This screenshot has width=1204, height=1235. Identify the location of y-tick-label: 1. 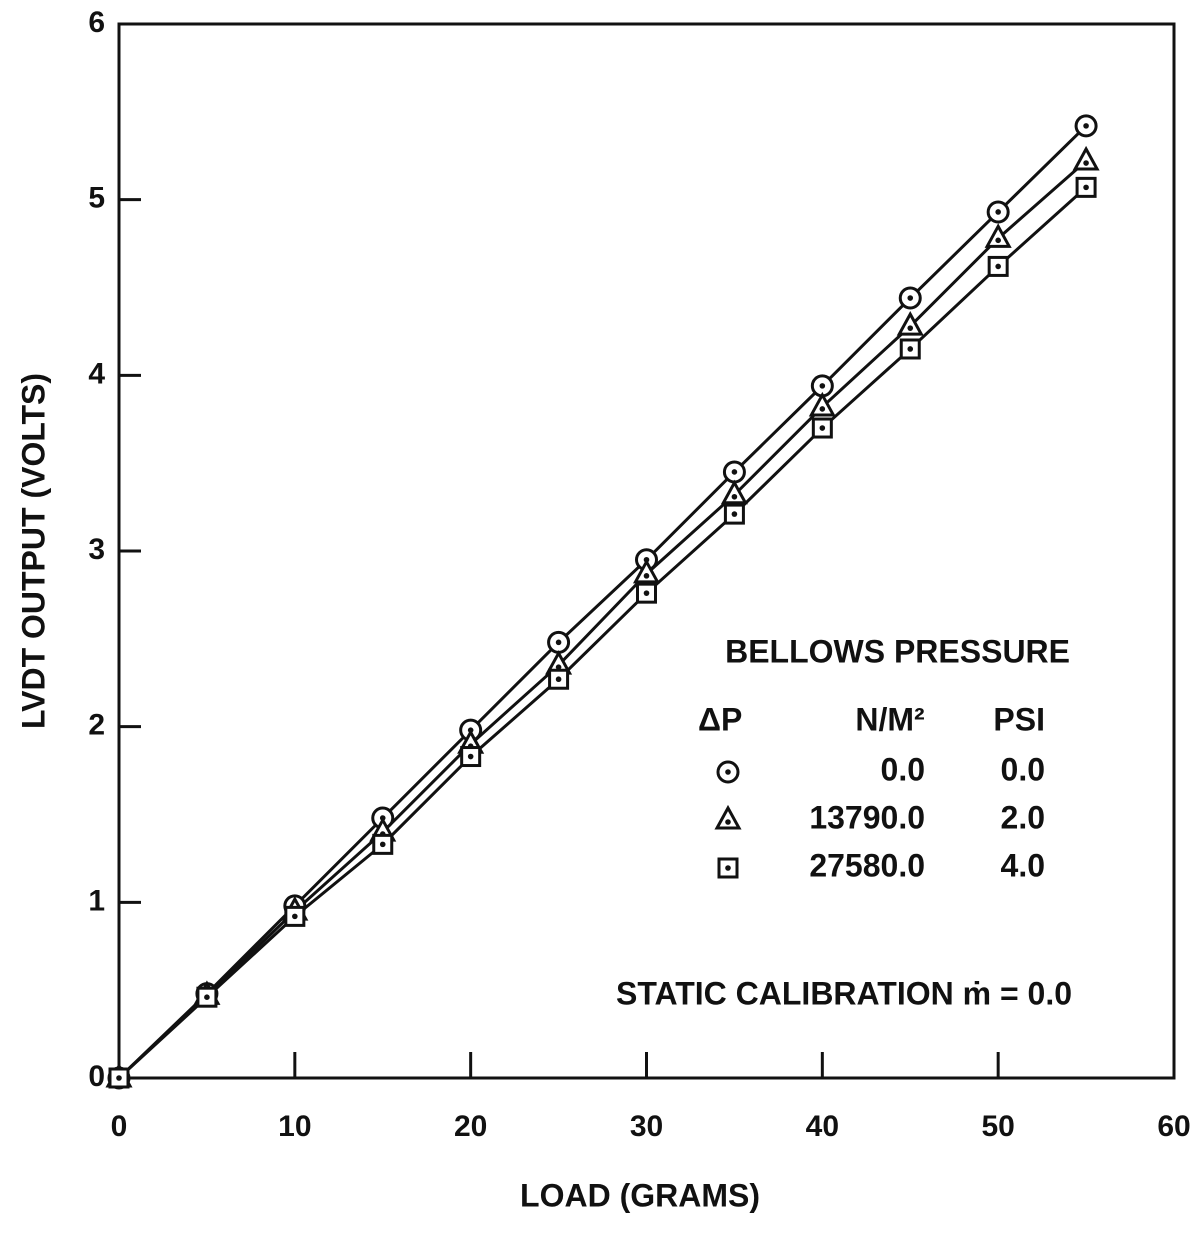
(96, 900).